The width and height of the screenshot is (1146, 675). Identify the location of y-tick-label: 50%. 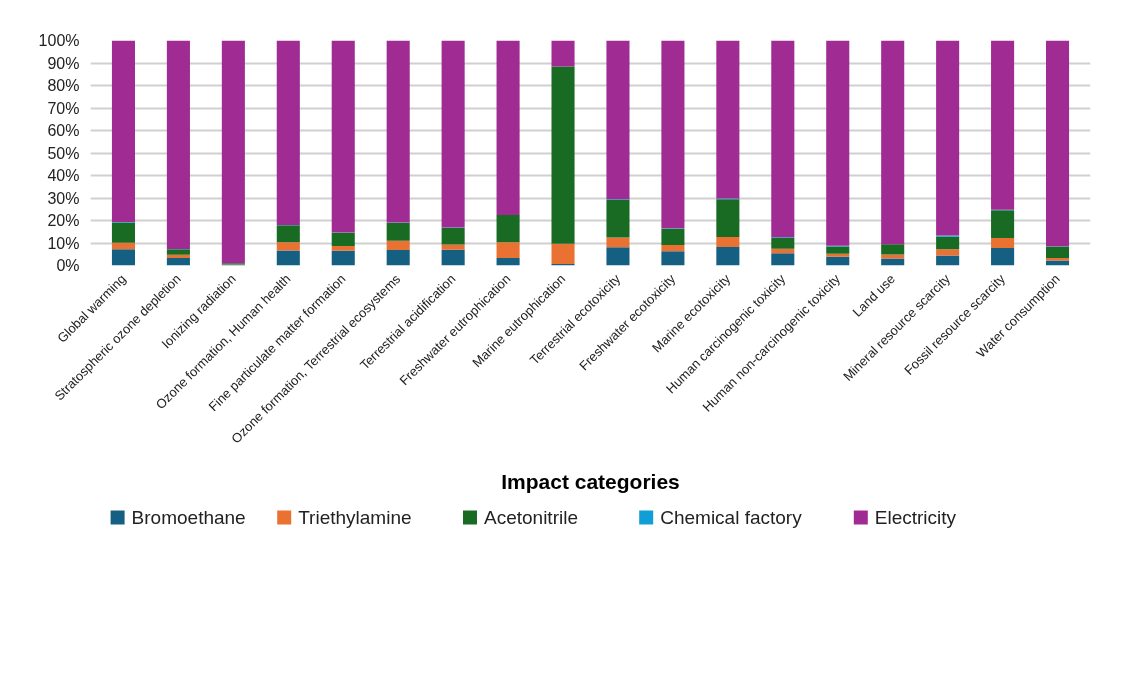
(63, 153).